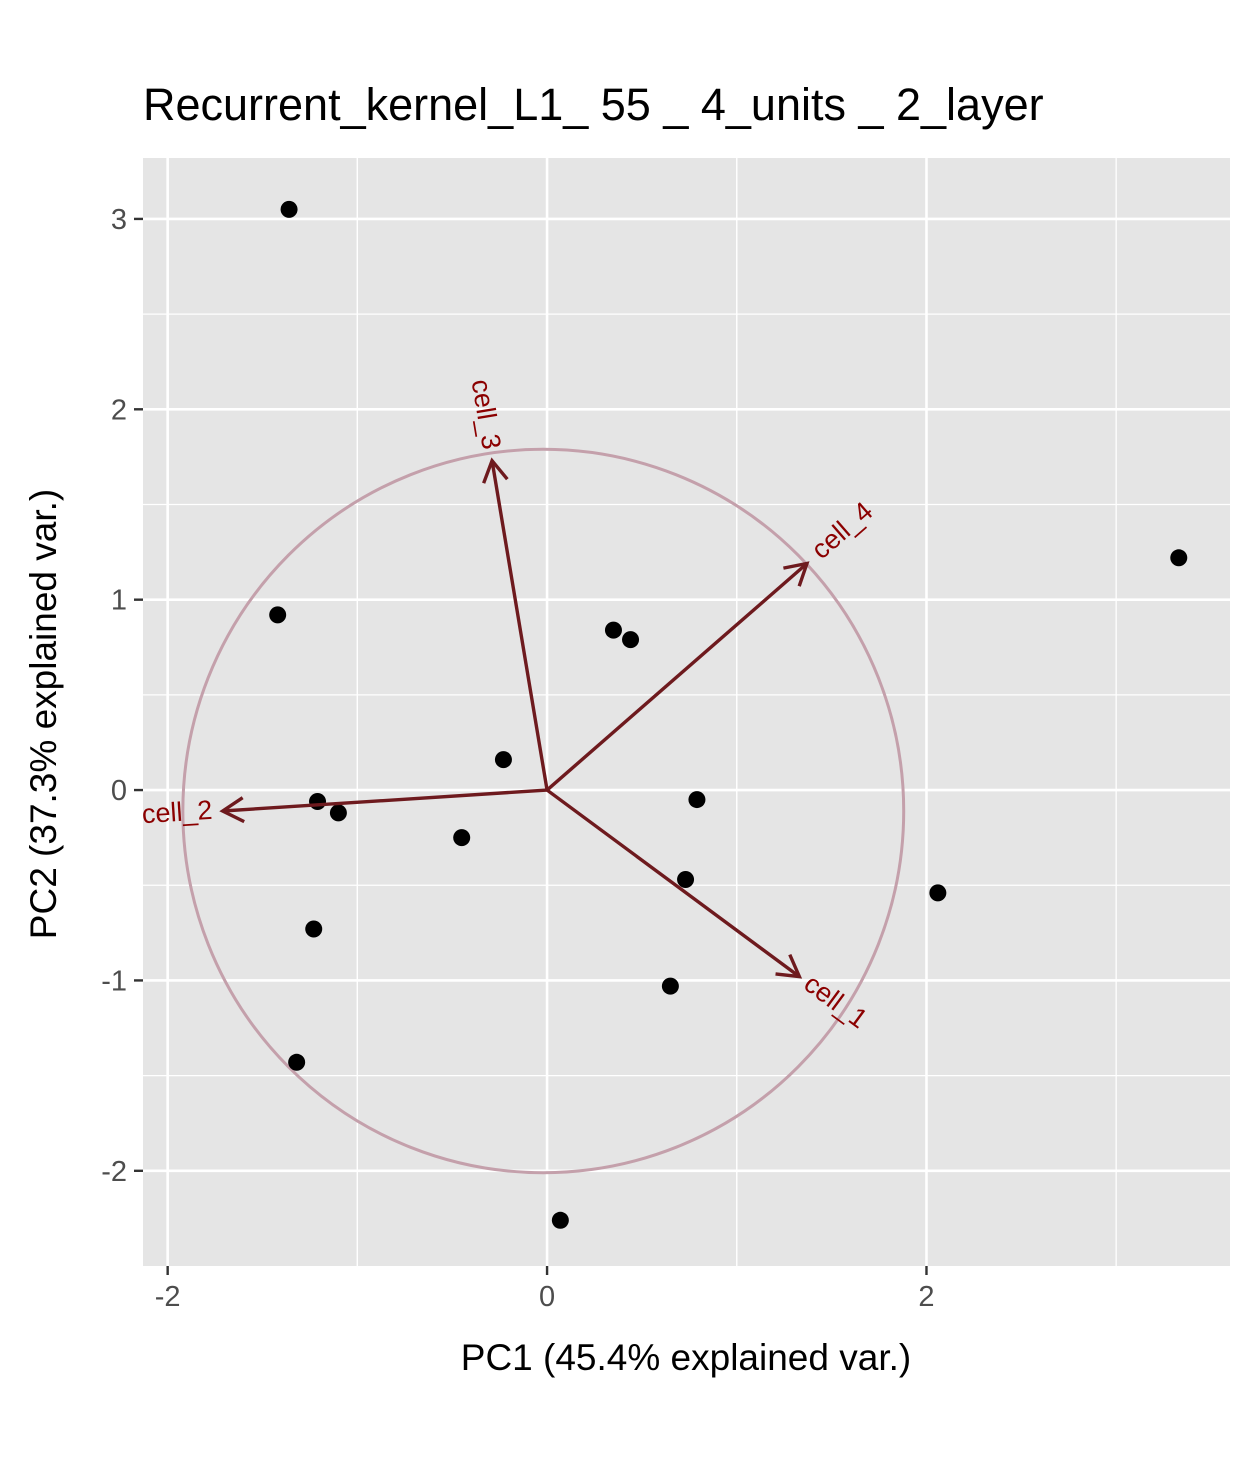 The image size is (1254, 1462). Describe the element at coordinates (119, 601) in the screenshot. I see `y-tick-label: 1` at that location.